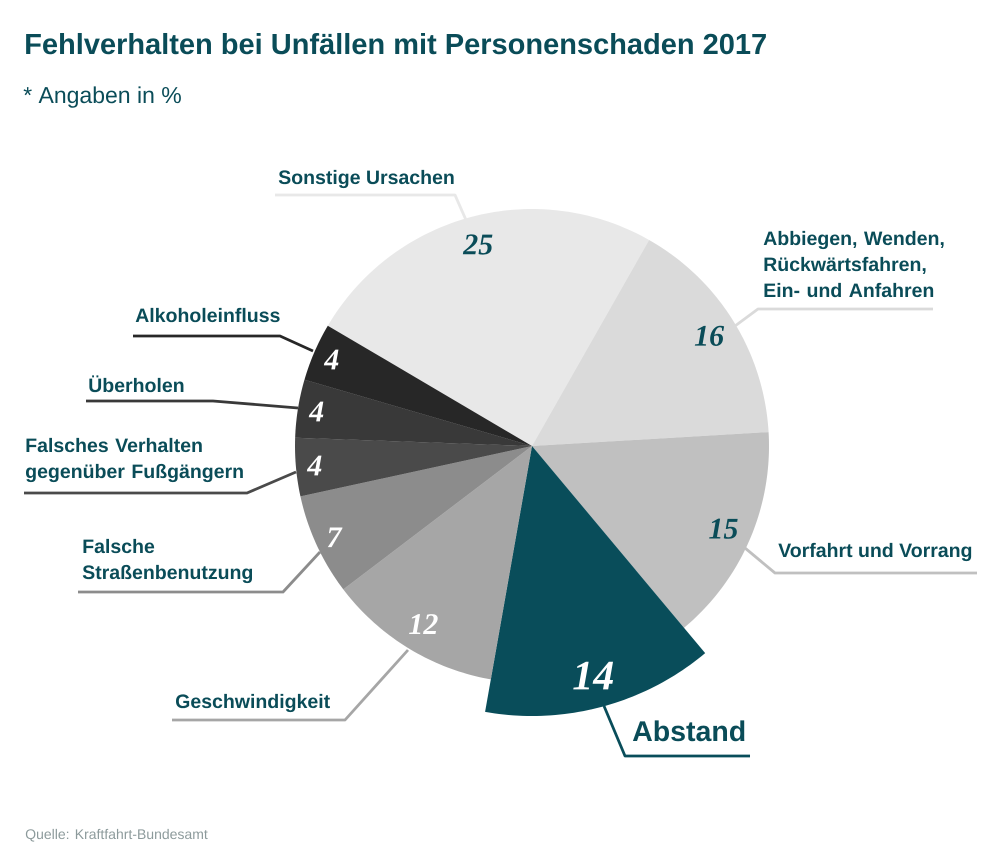  Describe the element at coordinates (709, 336) in the screenshot. I see `data-label: 16` at that location.